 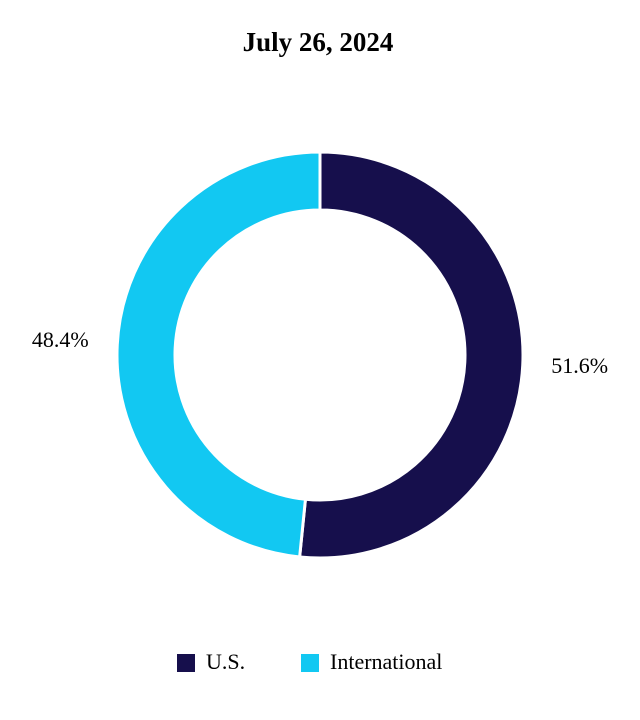 What do you see at coordinates (318, 42) in the screenshot?
I see `chart-title: July 26, 2024` at bounding box center [318, 42].